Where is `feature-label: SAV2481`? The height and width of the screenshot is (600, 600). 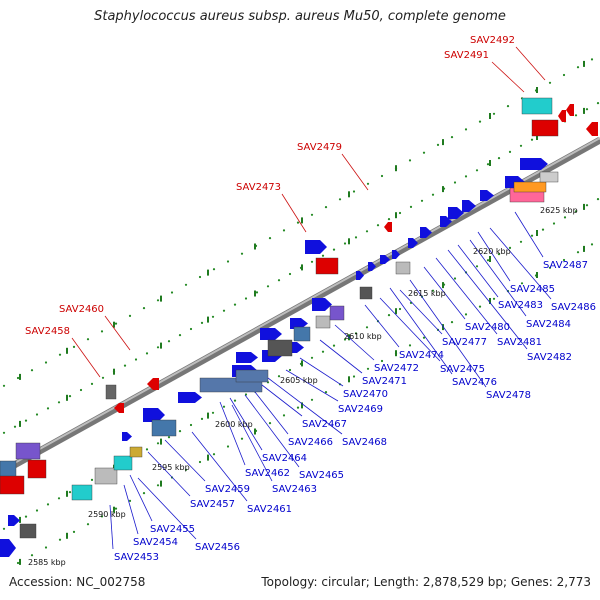 feature-label: SAV2481 is located at coordinates (519, 342).